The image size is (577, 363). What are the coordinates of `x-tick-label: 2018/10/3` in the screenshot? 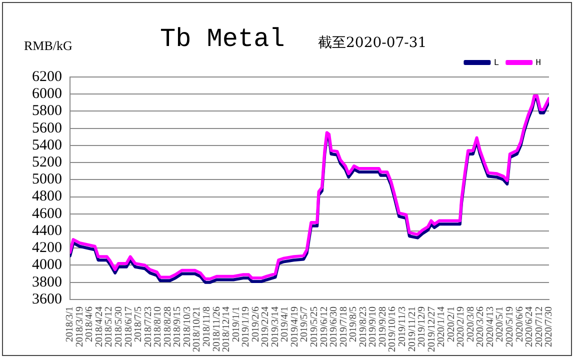 It's located at (187, 327).